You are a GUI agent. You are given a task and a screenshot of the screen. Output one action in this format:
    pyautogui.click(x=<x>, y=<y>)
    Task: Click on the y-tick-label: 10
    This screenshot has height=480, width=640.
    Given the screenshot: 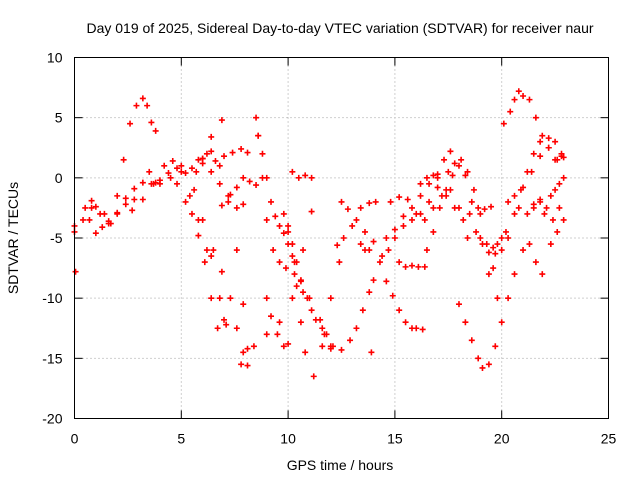 What is the action you would take?
    pyautogui.click(x=55, y=58)
    